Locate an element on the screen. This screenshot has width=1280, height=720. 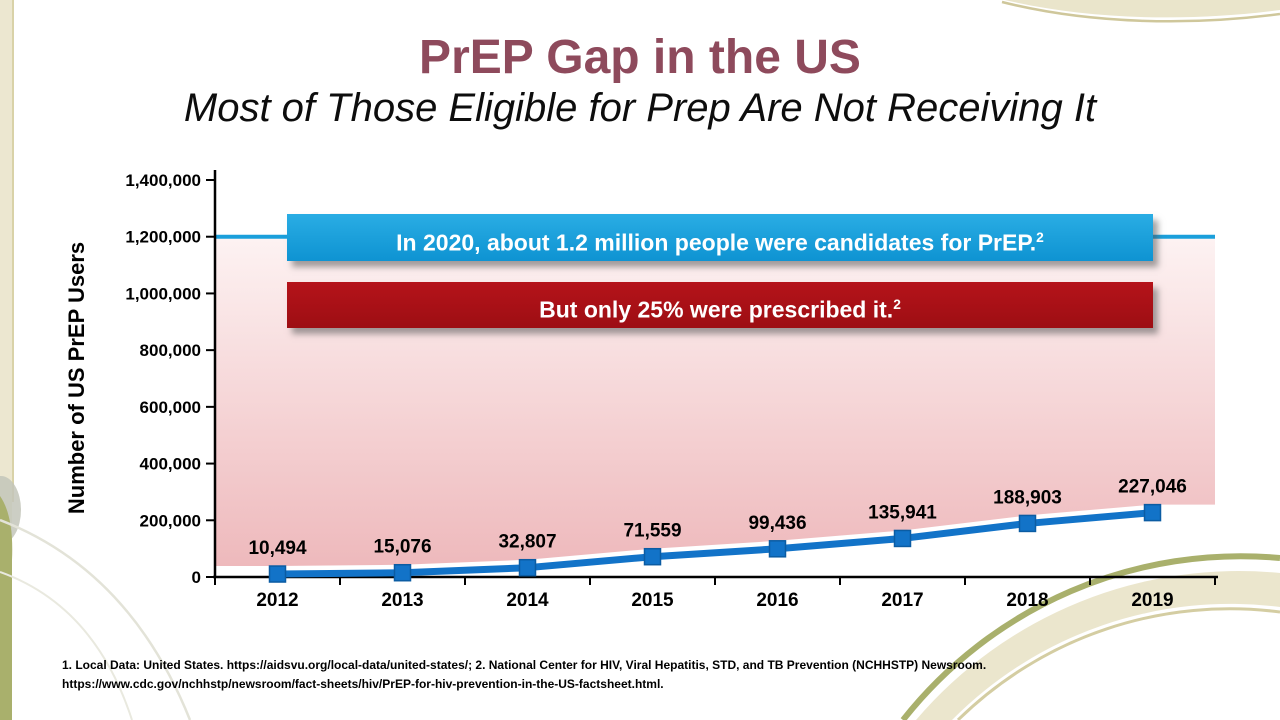
svg-text: 1,000,000 is located at coordinates (163, 293).